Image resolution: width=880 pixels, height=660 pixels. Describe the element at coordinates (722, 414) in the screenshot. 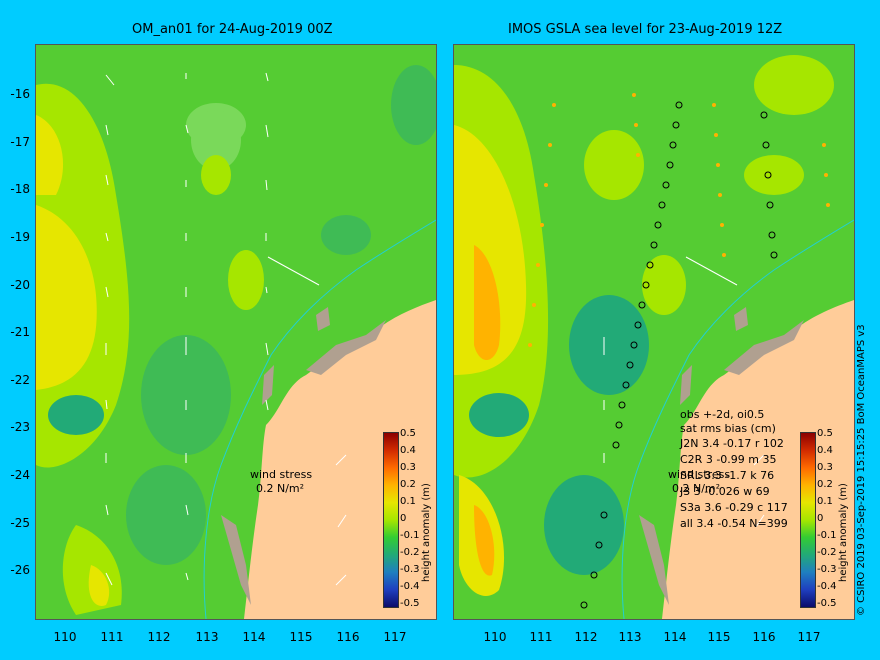

I see `obs-header: obs +-2d, oi0.5` at that location.